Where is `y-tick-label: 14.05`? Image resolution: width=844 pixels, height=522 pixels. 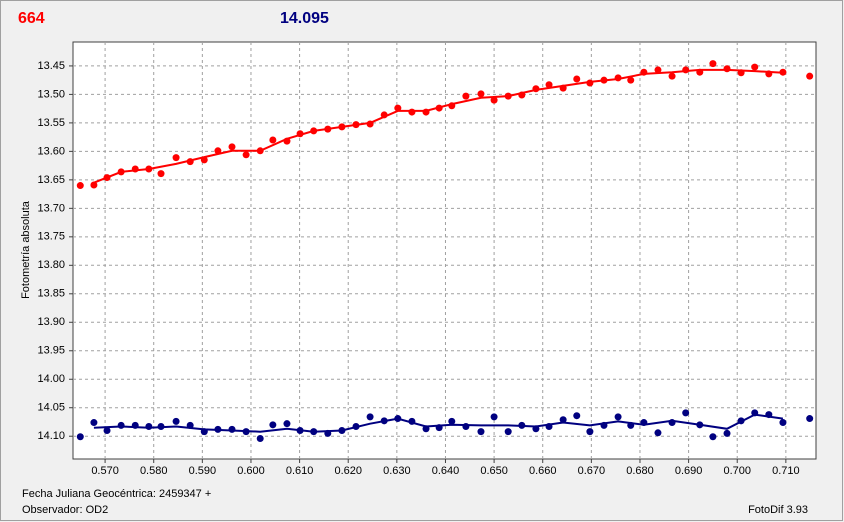
y-tick-label: 14.05 is located at coordinates (51, 408).